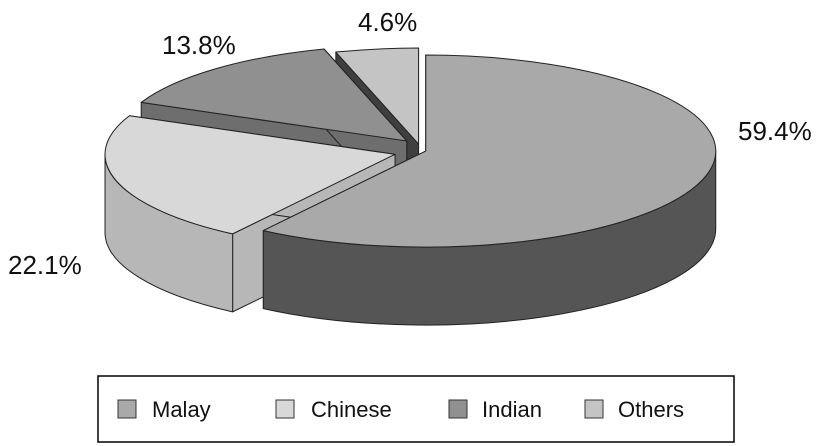  Describe the element at coordinates (285, 409) in the screenshot. I see `legend-swatch-chinese` at that location.